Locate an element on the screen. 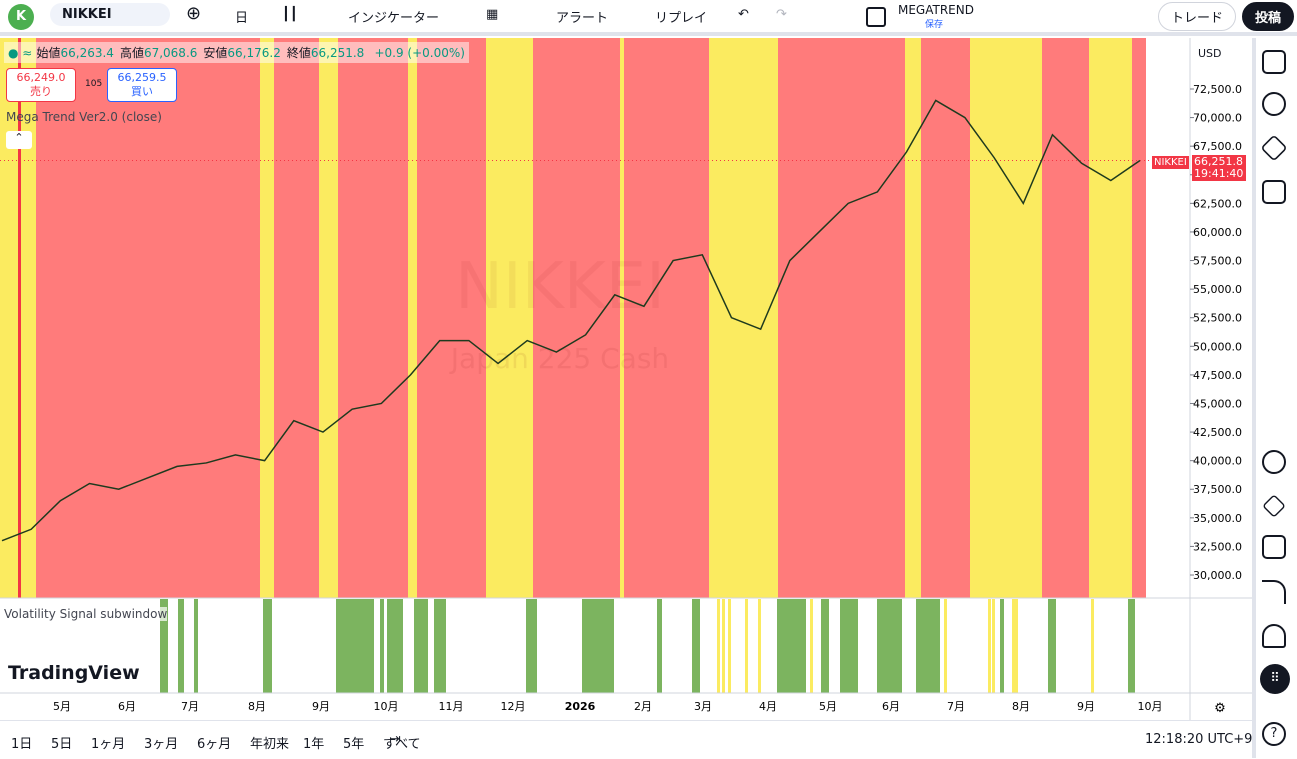  range-button: 6ヶ月 is located at coordinates (214, 744).